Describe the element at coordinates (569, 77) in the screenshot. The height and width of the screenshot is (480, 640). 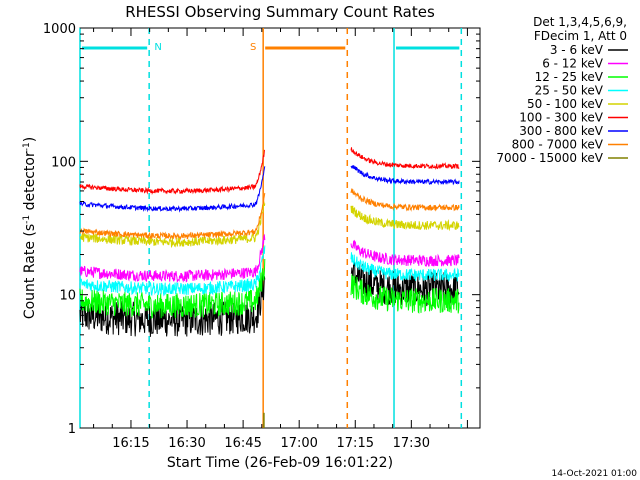
I see `legend-label: 12 - 25 keV` at that location.